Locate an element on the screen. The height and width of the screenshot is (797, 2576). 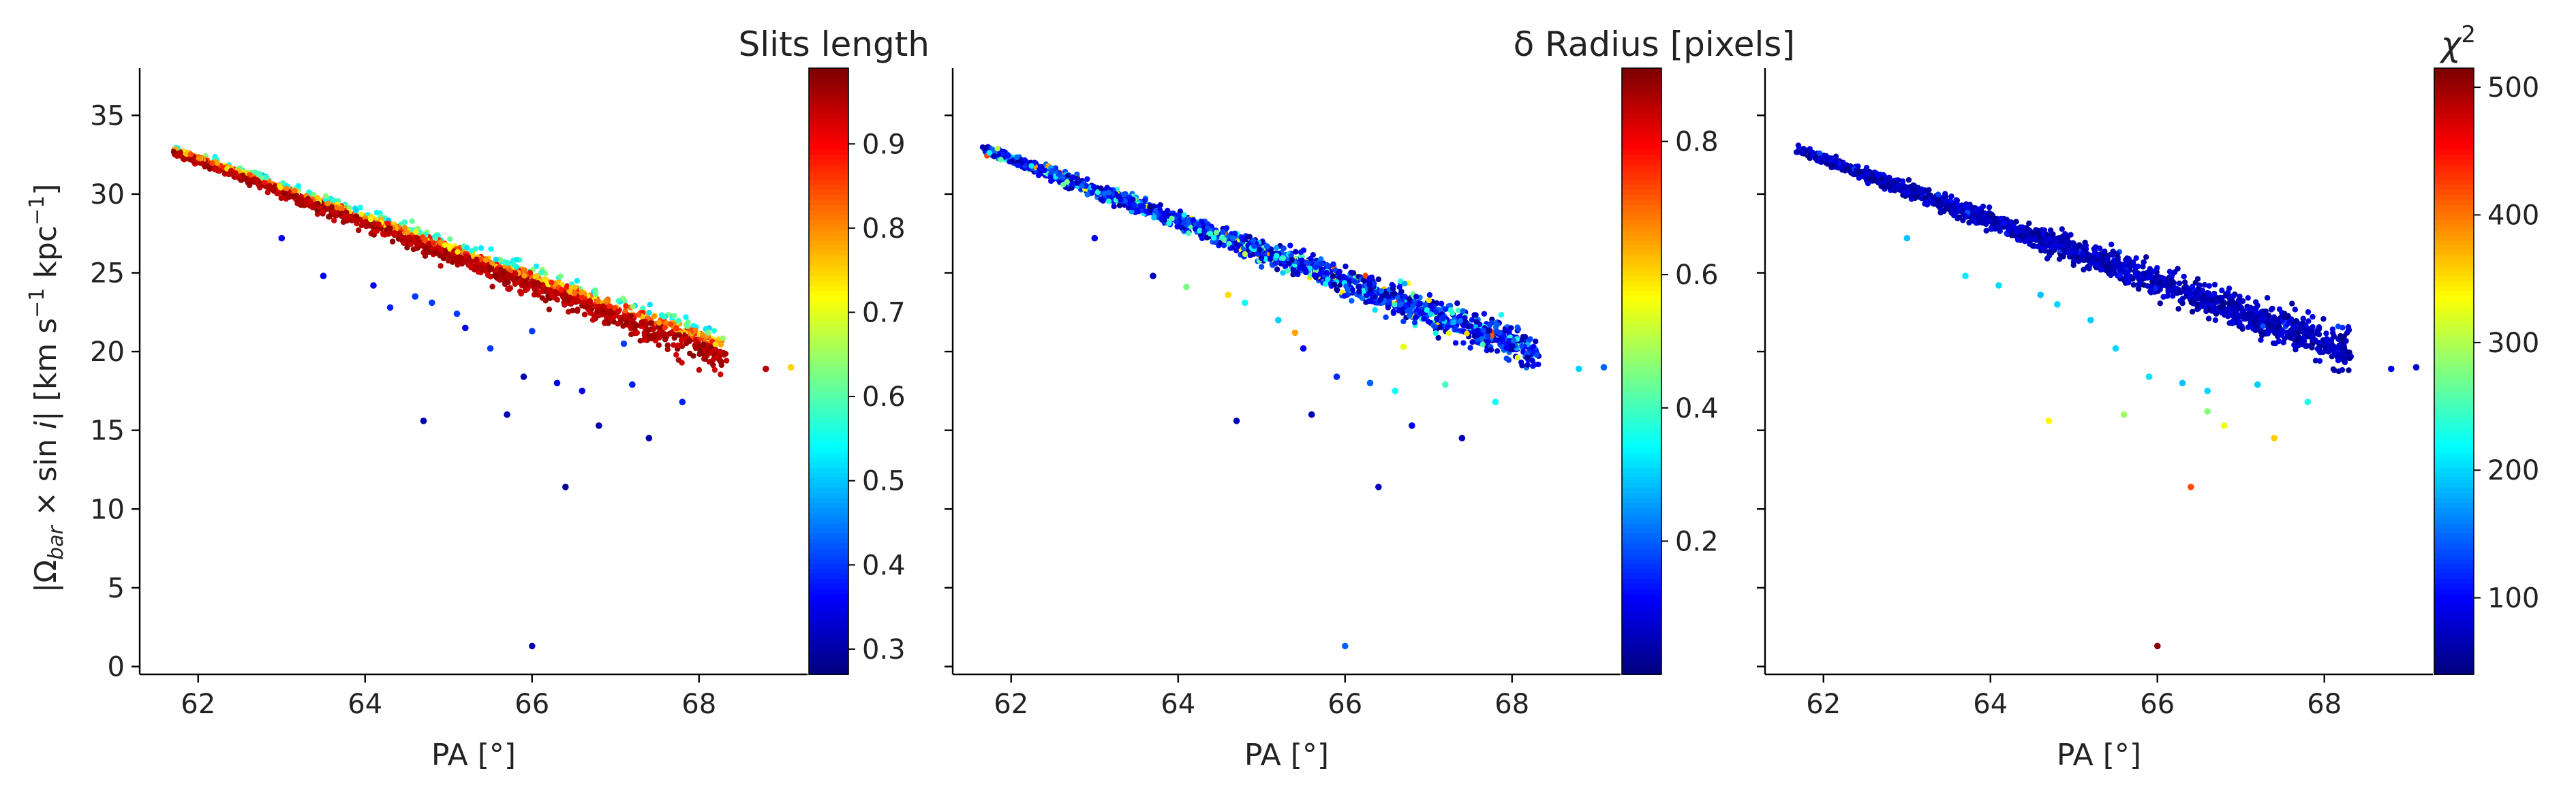
colorbar-frame is located at coordinates (828, 371).